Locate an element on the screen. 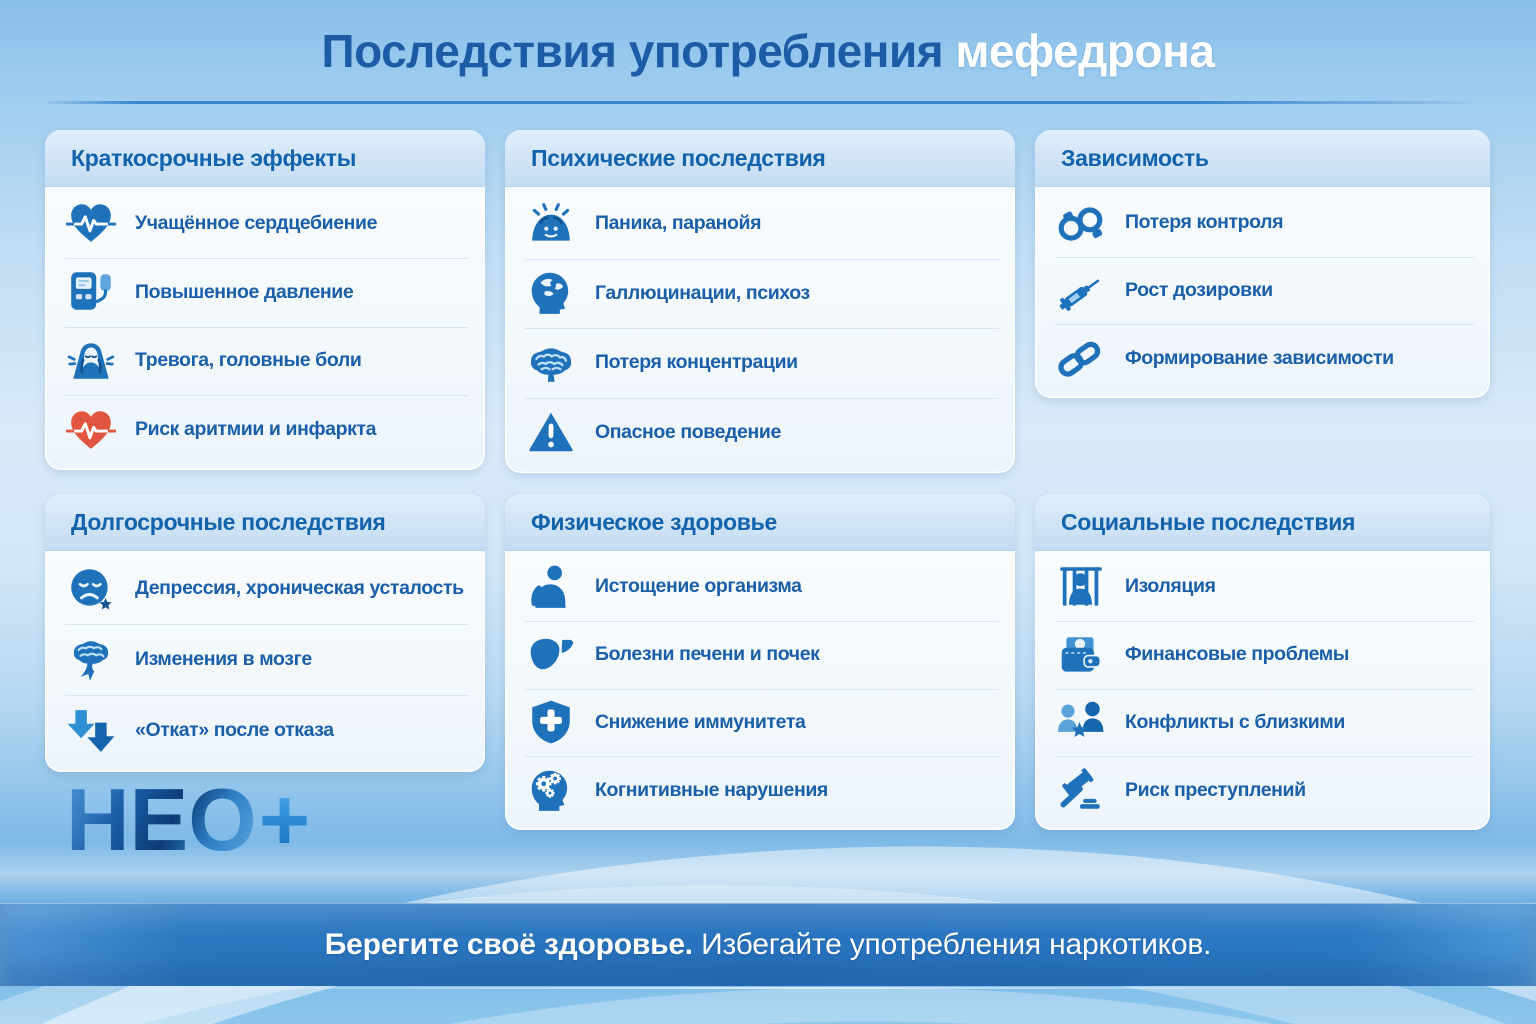 The image size is (1536, 1024). card-title: Краткосрочные эффекты is located at coordinates (265, 158).